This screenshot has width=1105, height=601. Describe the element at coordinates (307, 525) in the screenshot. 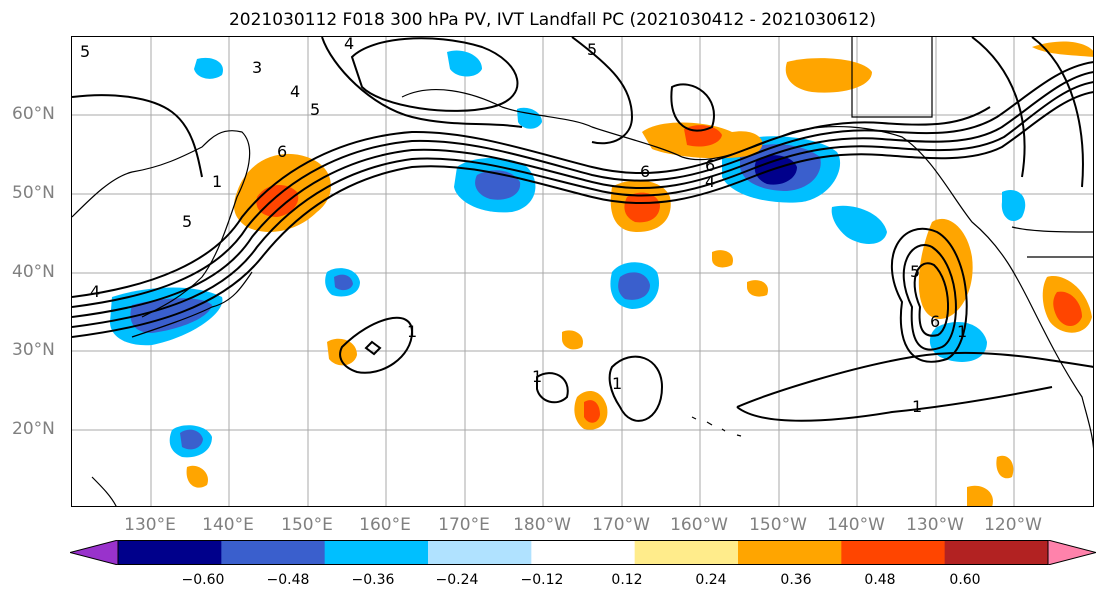

I see `lon-label: 150°E` at that location.